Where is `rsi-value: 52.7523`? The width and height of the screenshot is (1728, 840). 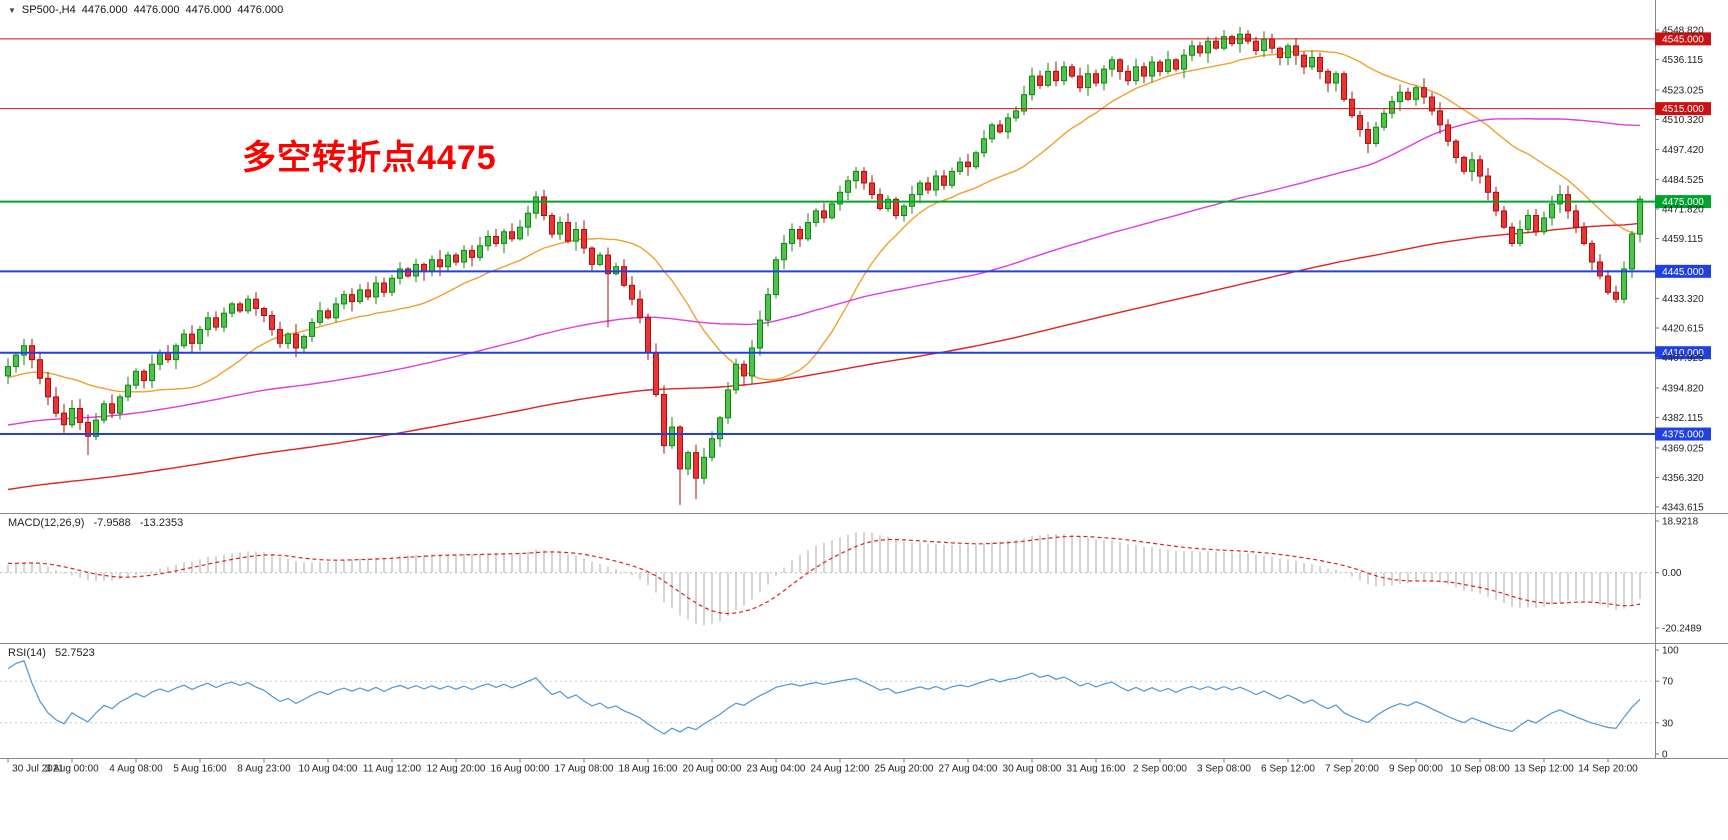 rsi-value: 52.7523 is located at coordinates (74, 653).